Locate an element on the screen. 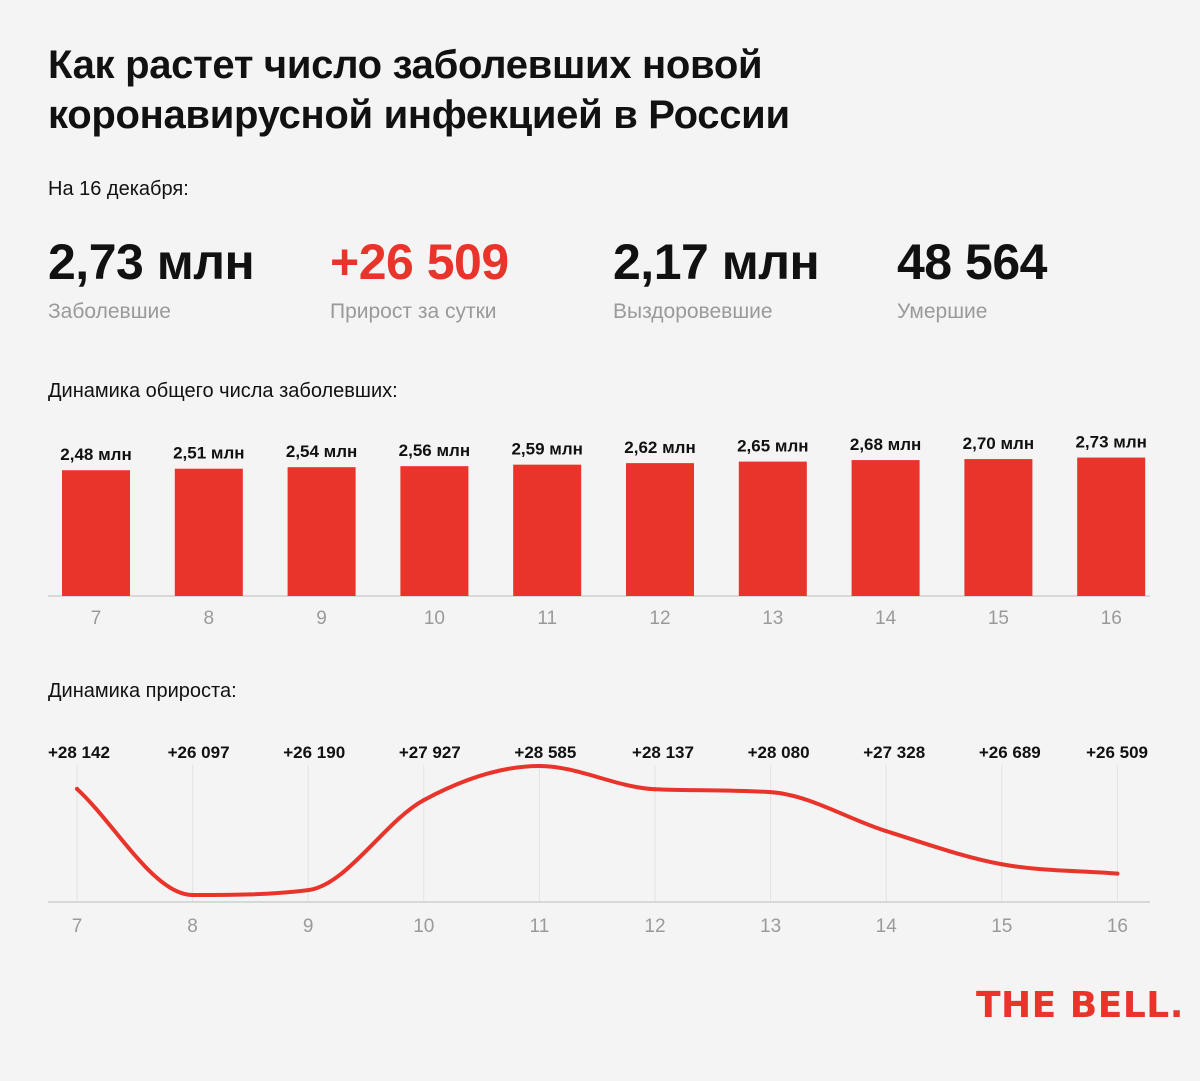  line-value-label: +27 328 is located at coordinates (894, 752).